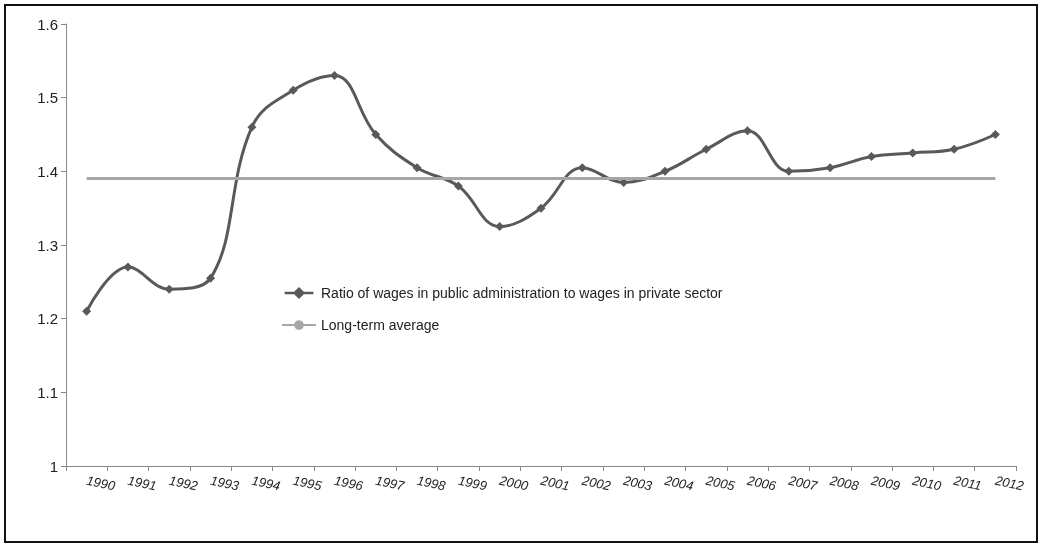 The image size is (1046, 547). I want to click on x-tick-label: 1995, so click(307, 483).